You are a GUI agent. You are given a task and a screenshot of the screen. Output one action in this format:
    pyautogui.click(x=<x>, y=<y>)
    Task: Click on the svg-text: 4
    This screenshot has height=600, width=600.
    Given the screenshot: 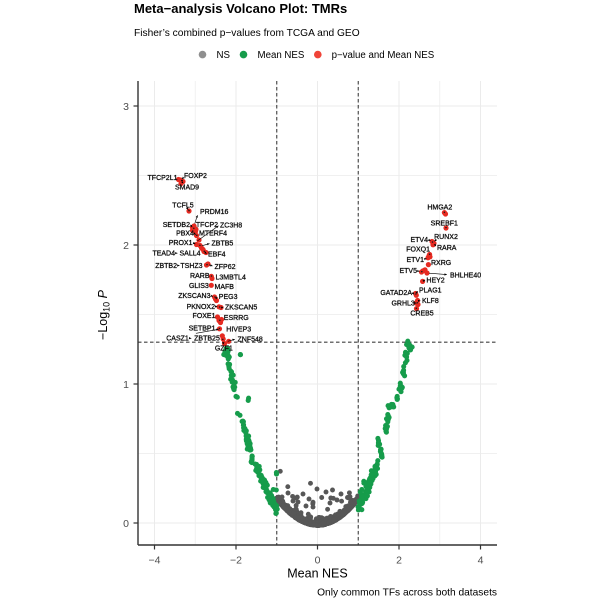 What is the action you would take?
    pyautogui.click(x=481, y=560)
    